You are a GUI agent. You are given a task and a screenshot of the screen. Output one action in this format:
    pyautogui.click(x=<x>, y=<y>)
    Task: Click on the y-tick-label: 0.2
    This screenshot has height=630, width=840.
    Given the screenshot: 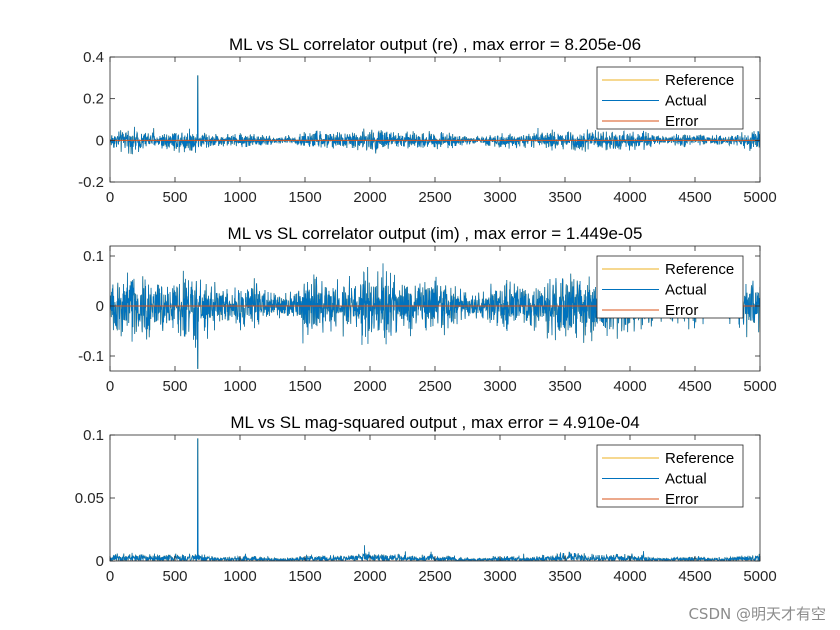 What is the action you would take?
    pyautogui.click(x=93, y=99)
    